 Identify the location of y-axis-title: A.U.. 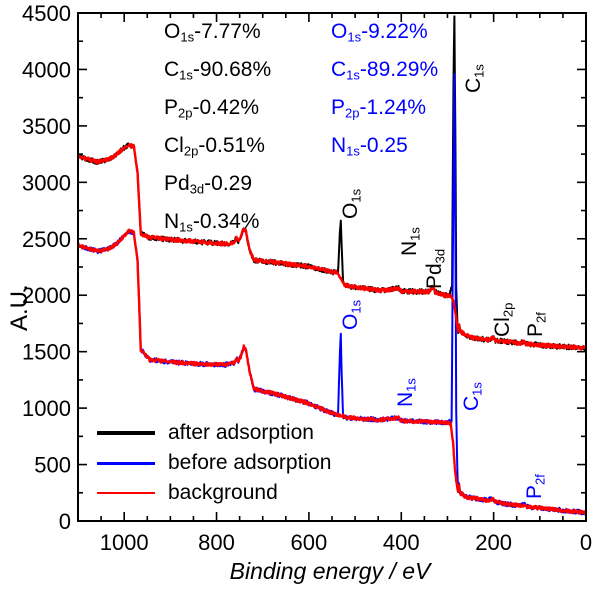
(19, 307).